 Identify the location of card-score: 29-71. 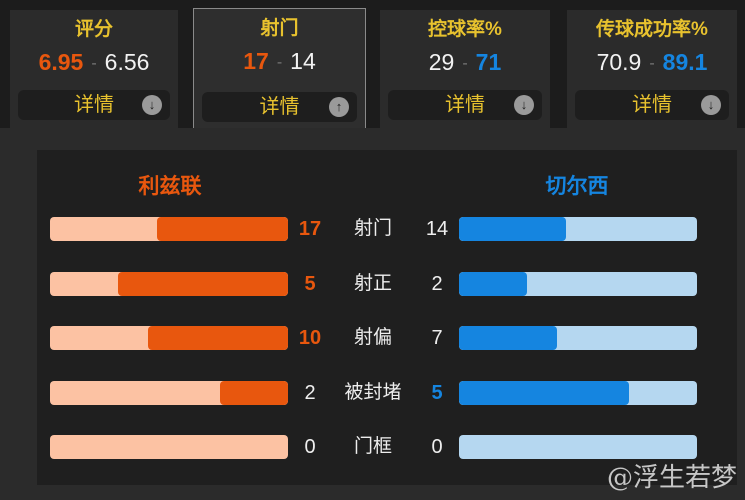
(465, 64).